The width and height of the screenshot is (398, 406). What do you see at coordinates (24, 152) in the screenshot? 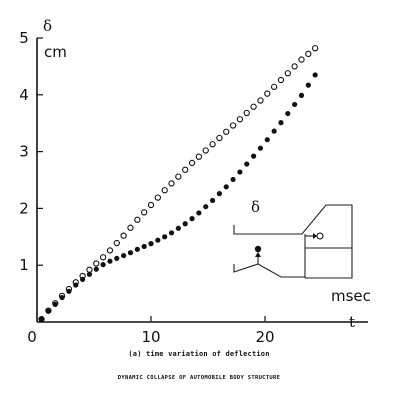
I see `y-tick-label: 3` at bounding box center [24, 152].